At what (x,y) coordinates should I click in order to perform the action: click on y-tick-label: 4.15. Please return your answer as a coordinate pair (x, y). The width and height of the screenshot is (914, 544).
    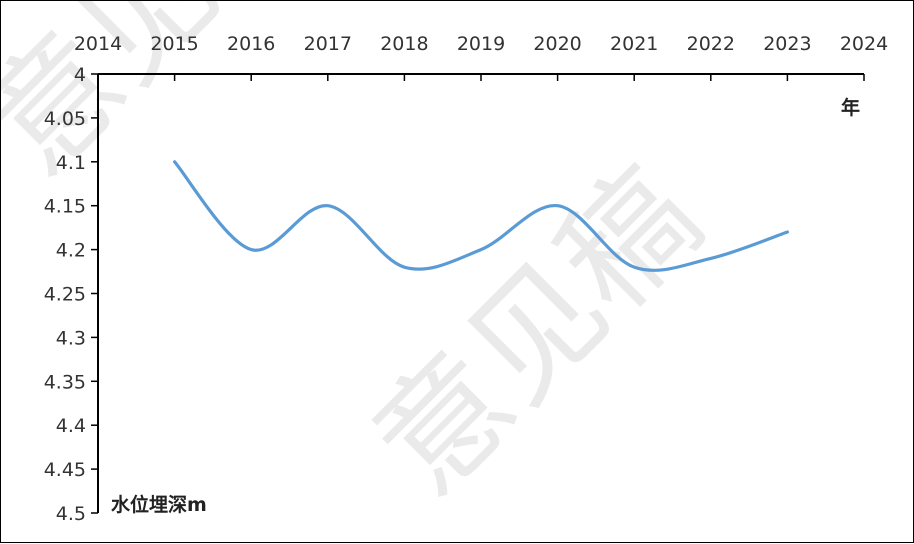
    Looking at the image, I should click on (65, 207).